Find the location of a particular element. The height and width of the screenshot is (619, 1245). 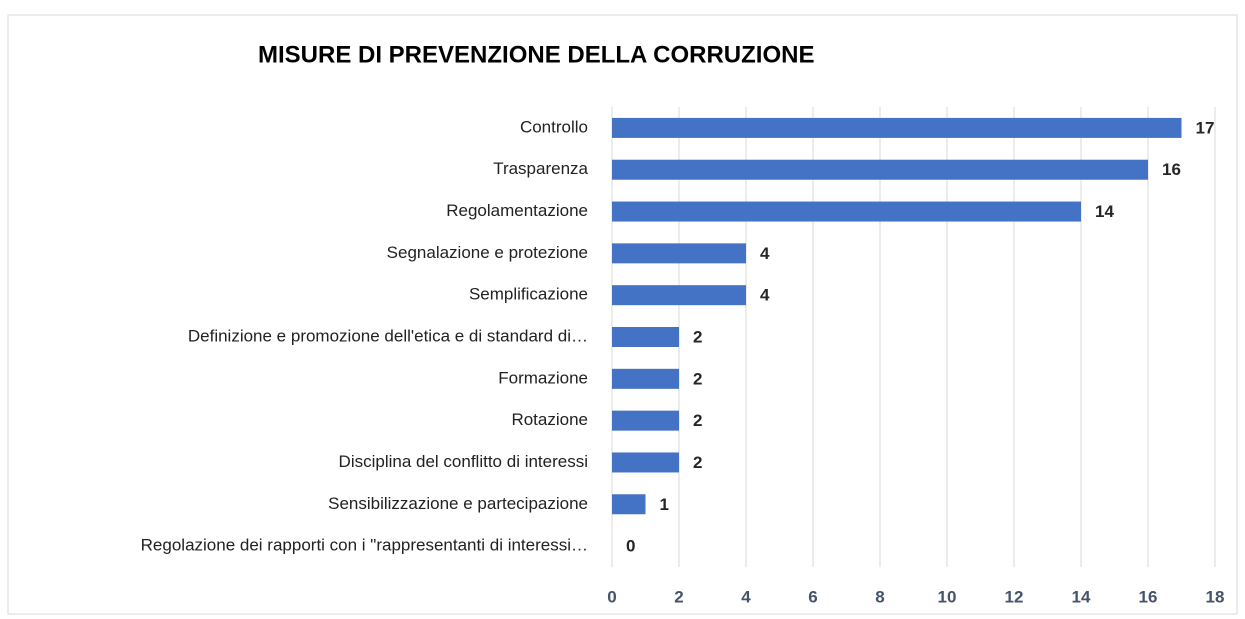

value-label: 16 is located at coordinates (1171, 169).